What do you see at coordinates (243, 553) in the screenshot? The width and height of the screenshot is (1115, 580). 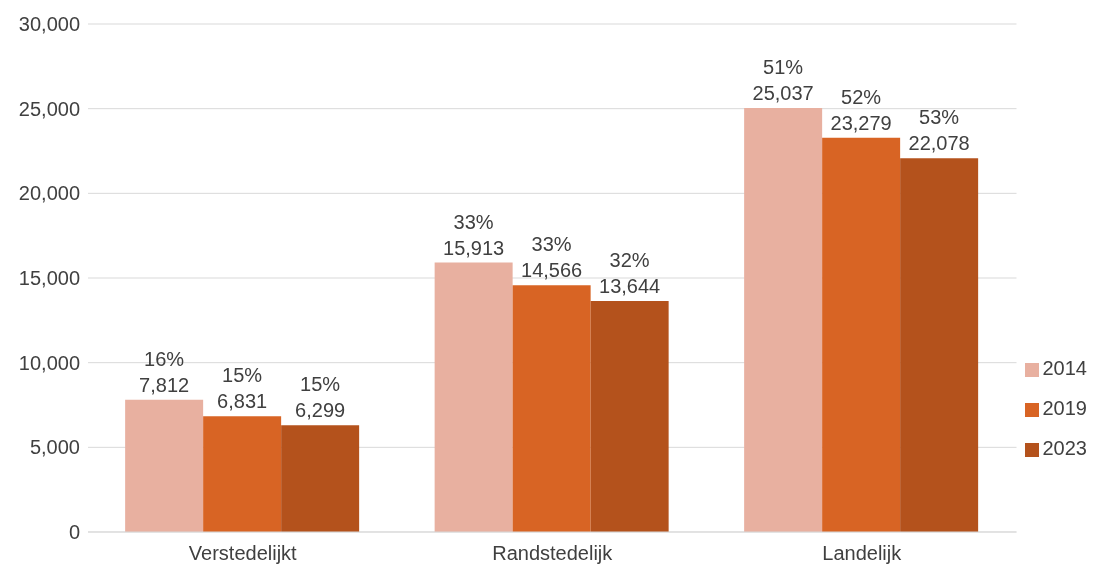 I see `x-tick-label: Verstedelijkt` at bounding box center [243, 553].